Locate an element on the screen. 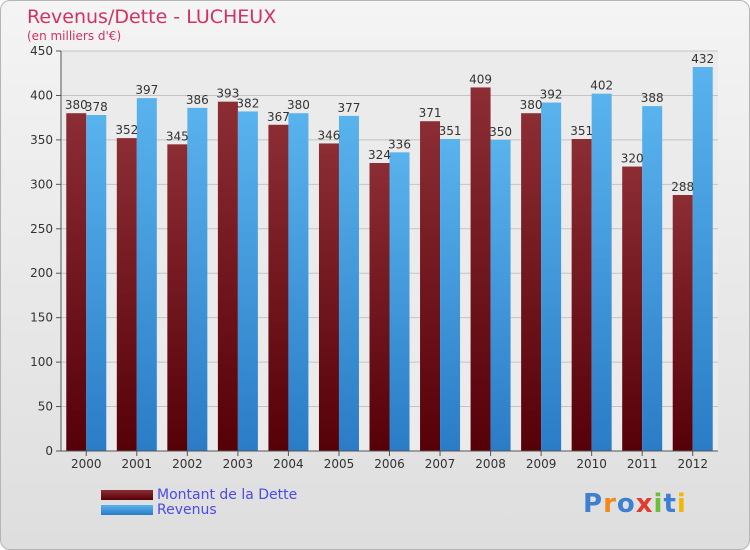  data-label: 386 is located at coordinates (197, 100).